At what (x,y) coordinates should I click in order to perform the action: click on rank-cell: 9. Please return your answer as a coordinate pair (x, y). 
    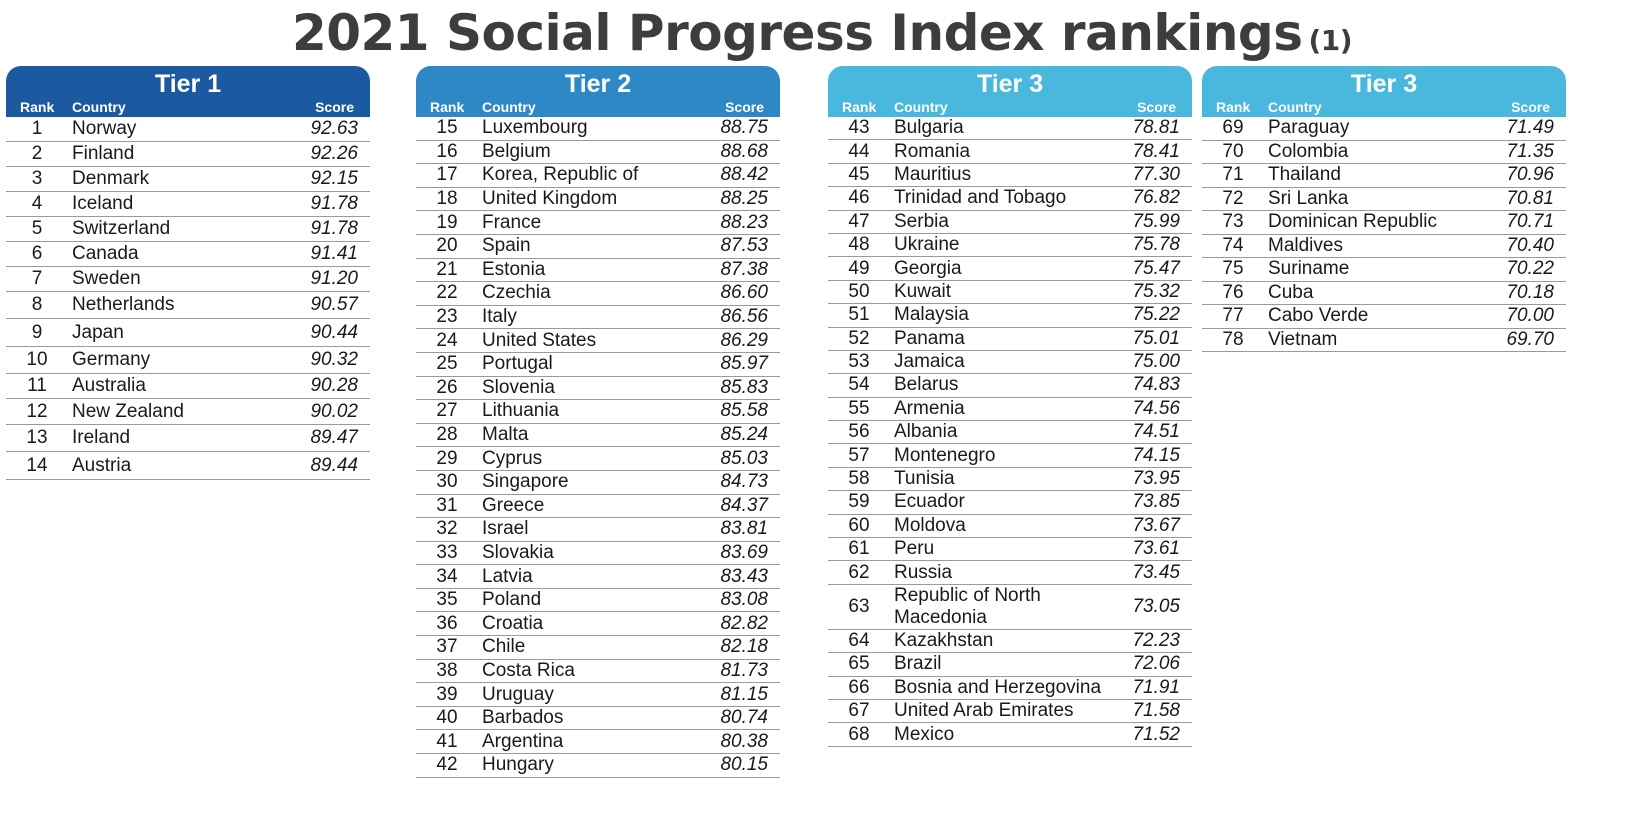
    Looking at the image, I should click on (37, 332).